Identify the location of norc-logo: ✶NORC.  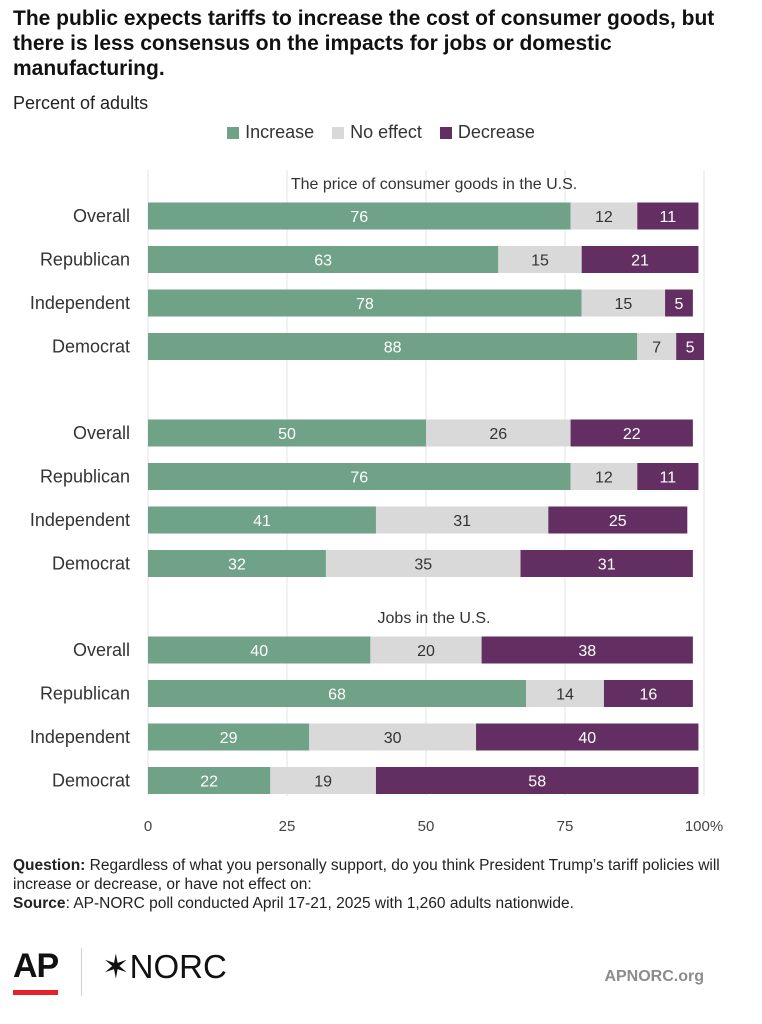
(164, 966).